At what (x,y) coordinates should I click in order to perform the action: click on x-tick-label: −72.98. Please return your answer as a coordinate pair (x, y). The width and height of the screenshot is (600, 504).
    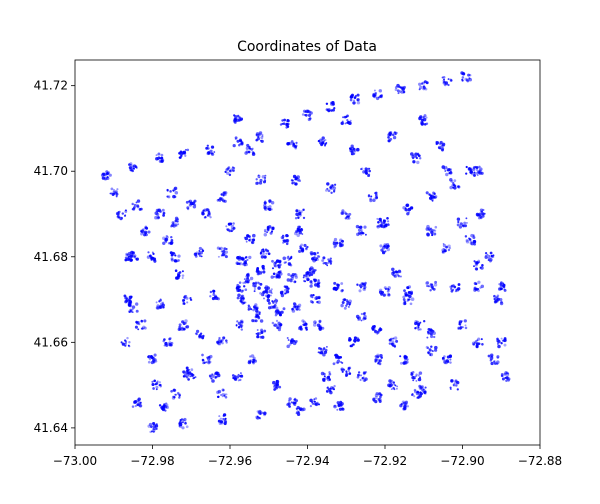
    Looking at the image, I should click on (152, 461).